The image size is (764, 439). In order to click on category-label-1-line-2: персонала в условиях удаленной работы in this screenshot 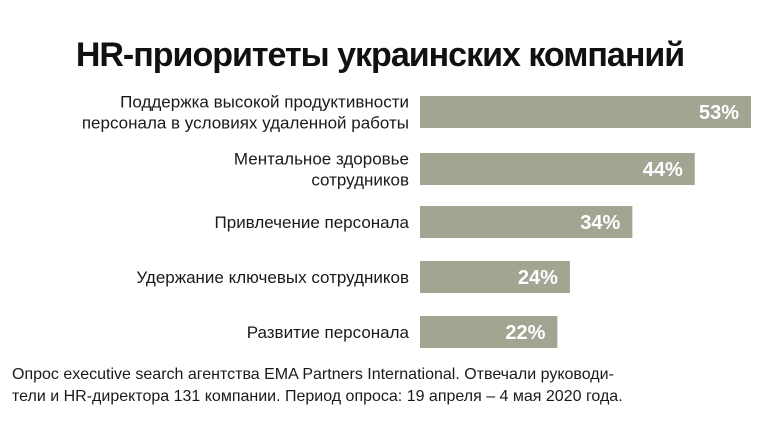, I will do `click(245, 123)`.